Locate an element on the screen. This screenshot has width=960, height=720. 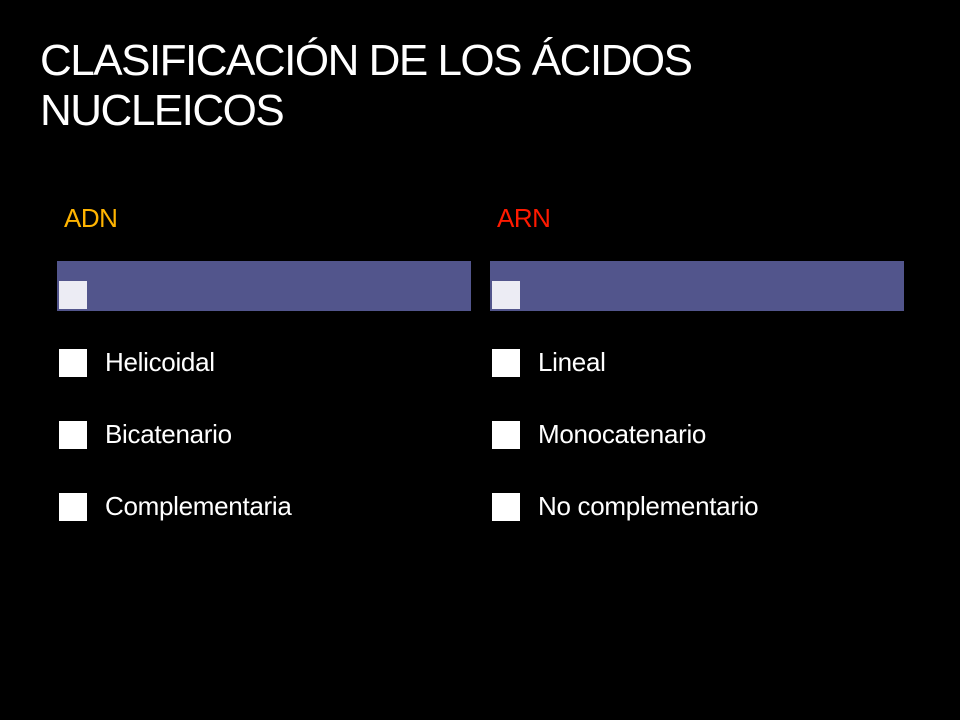
column-header-bar-adn is located at coordinates (264, 286).